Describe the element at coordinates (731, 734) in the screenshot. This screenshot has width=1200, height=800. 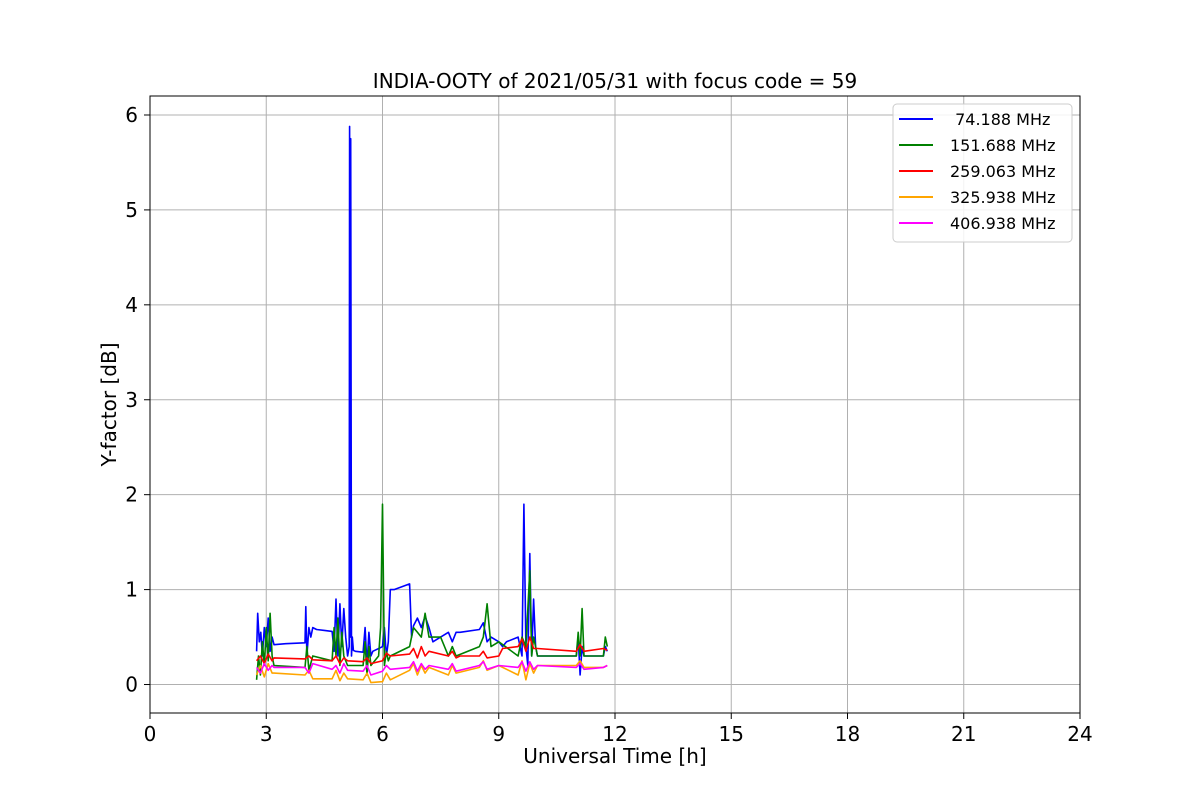
I see `x-tick-label: 15` at that location.